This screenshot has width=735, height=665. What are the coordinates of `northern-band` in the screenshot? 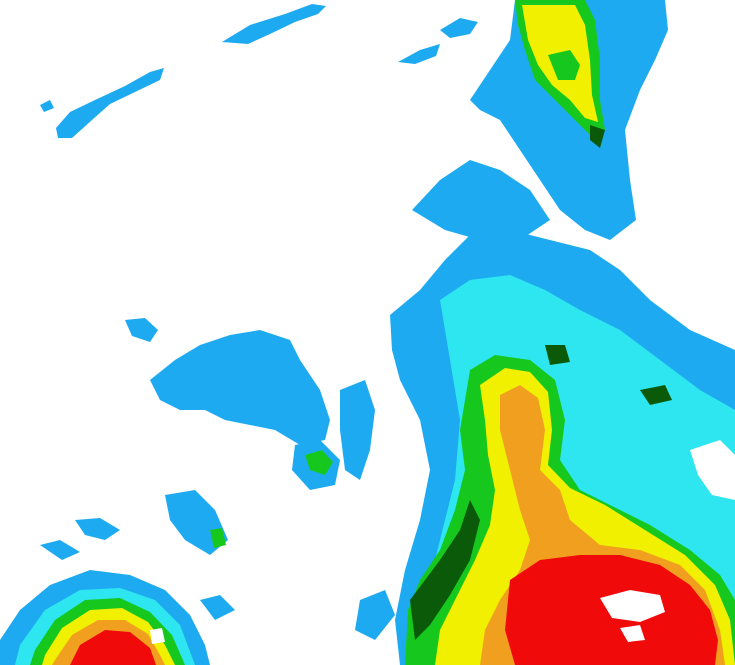 It's located at (540, 120).